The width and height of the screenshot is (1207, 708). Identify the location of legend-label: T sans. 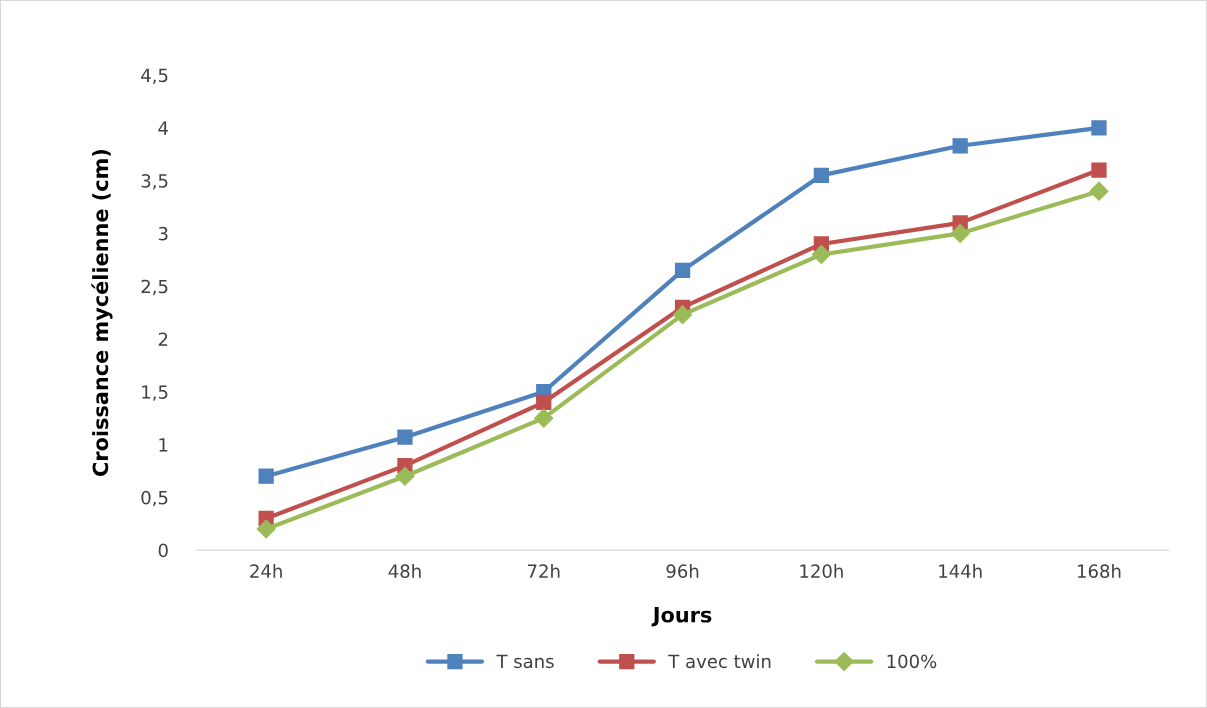
(525, 661).